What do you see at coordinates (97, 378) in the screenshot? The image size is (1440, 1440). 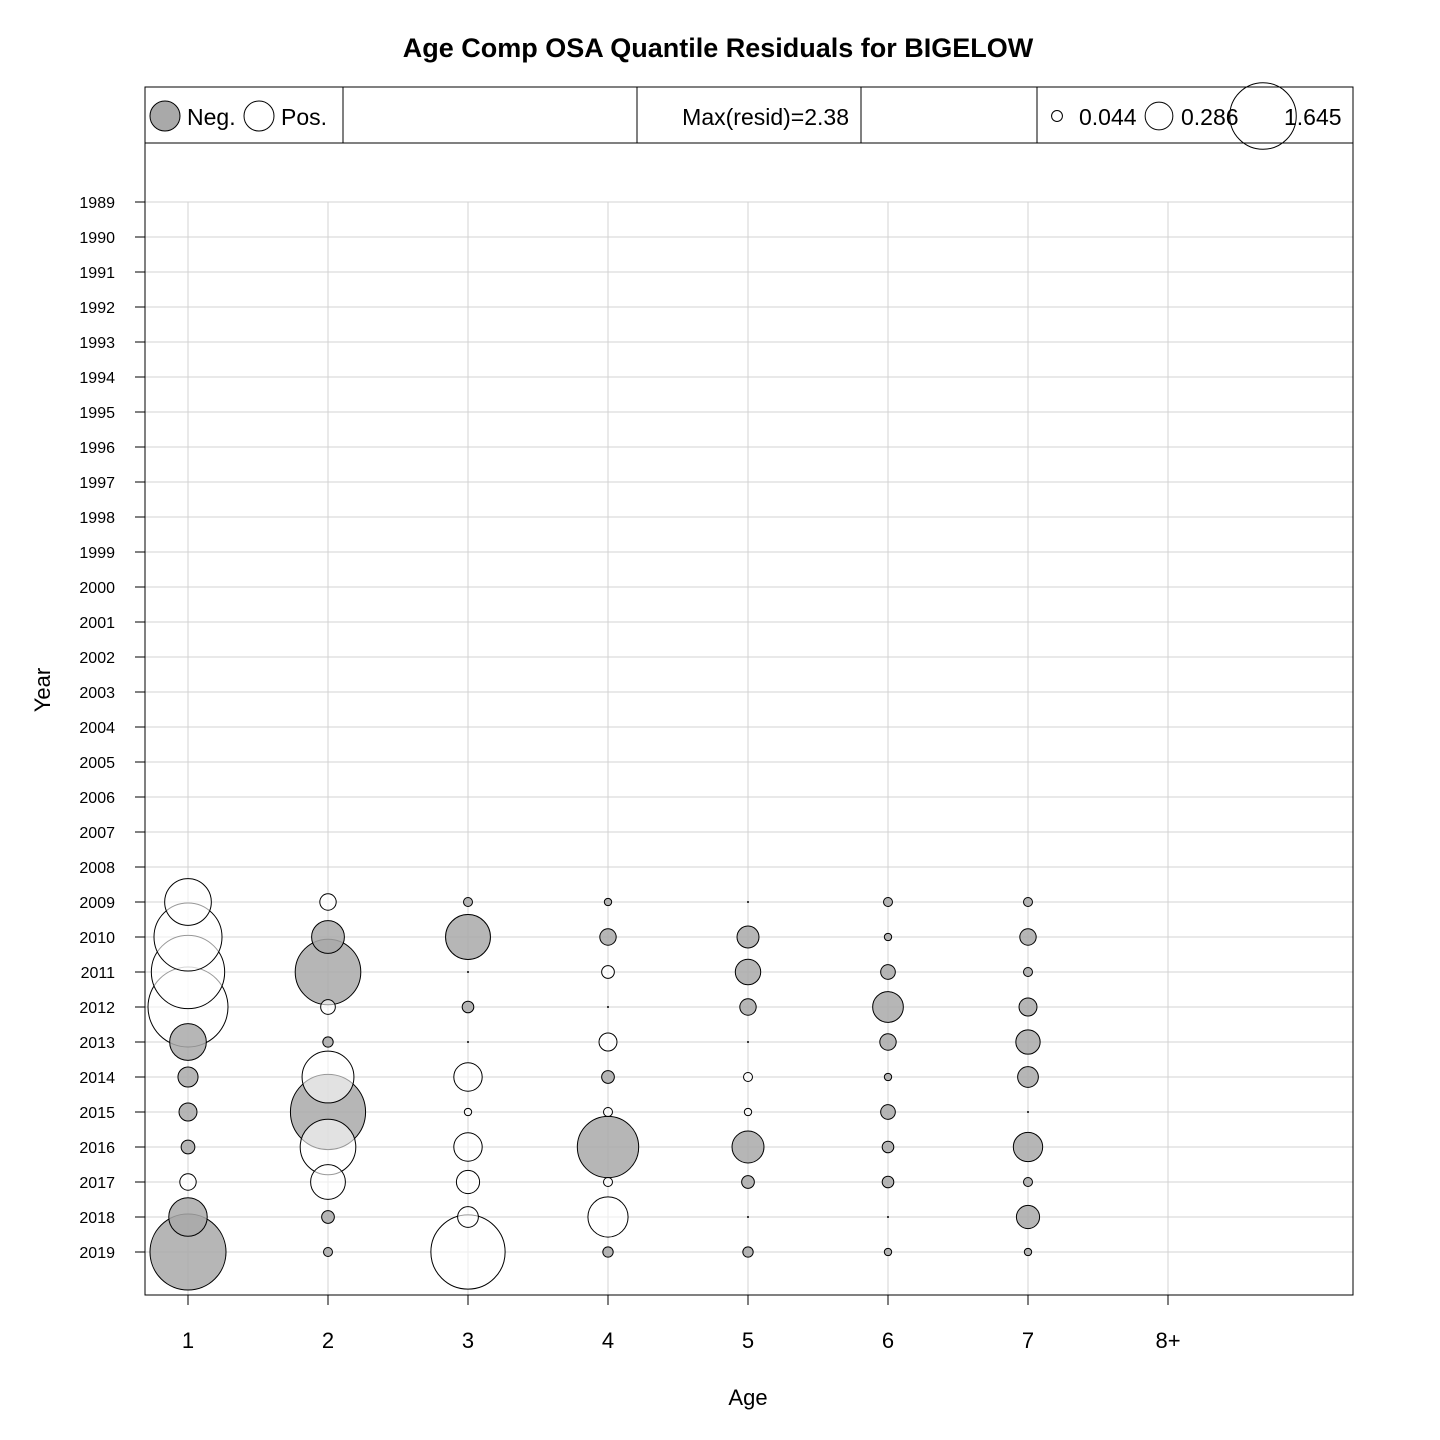 I see `y-tick-label-1994: 1994` at bounding box center [97, 378].